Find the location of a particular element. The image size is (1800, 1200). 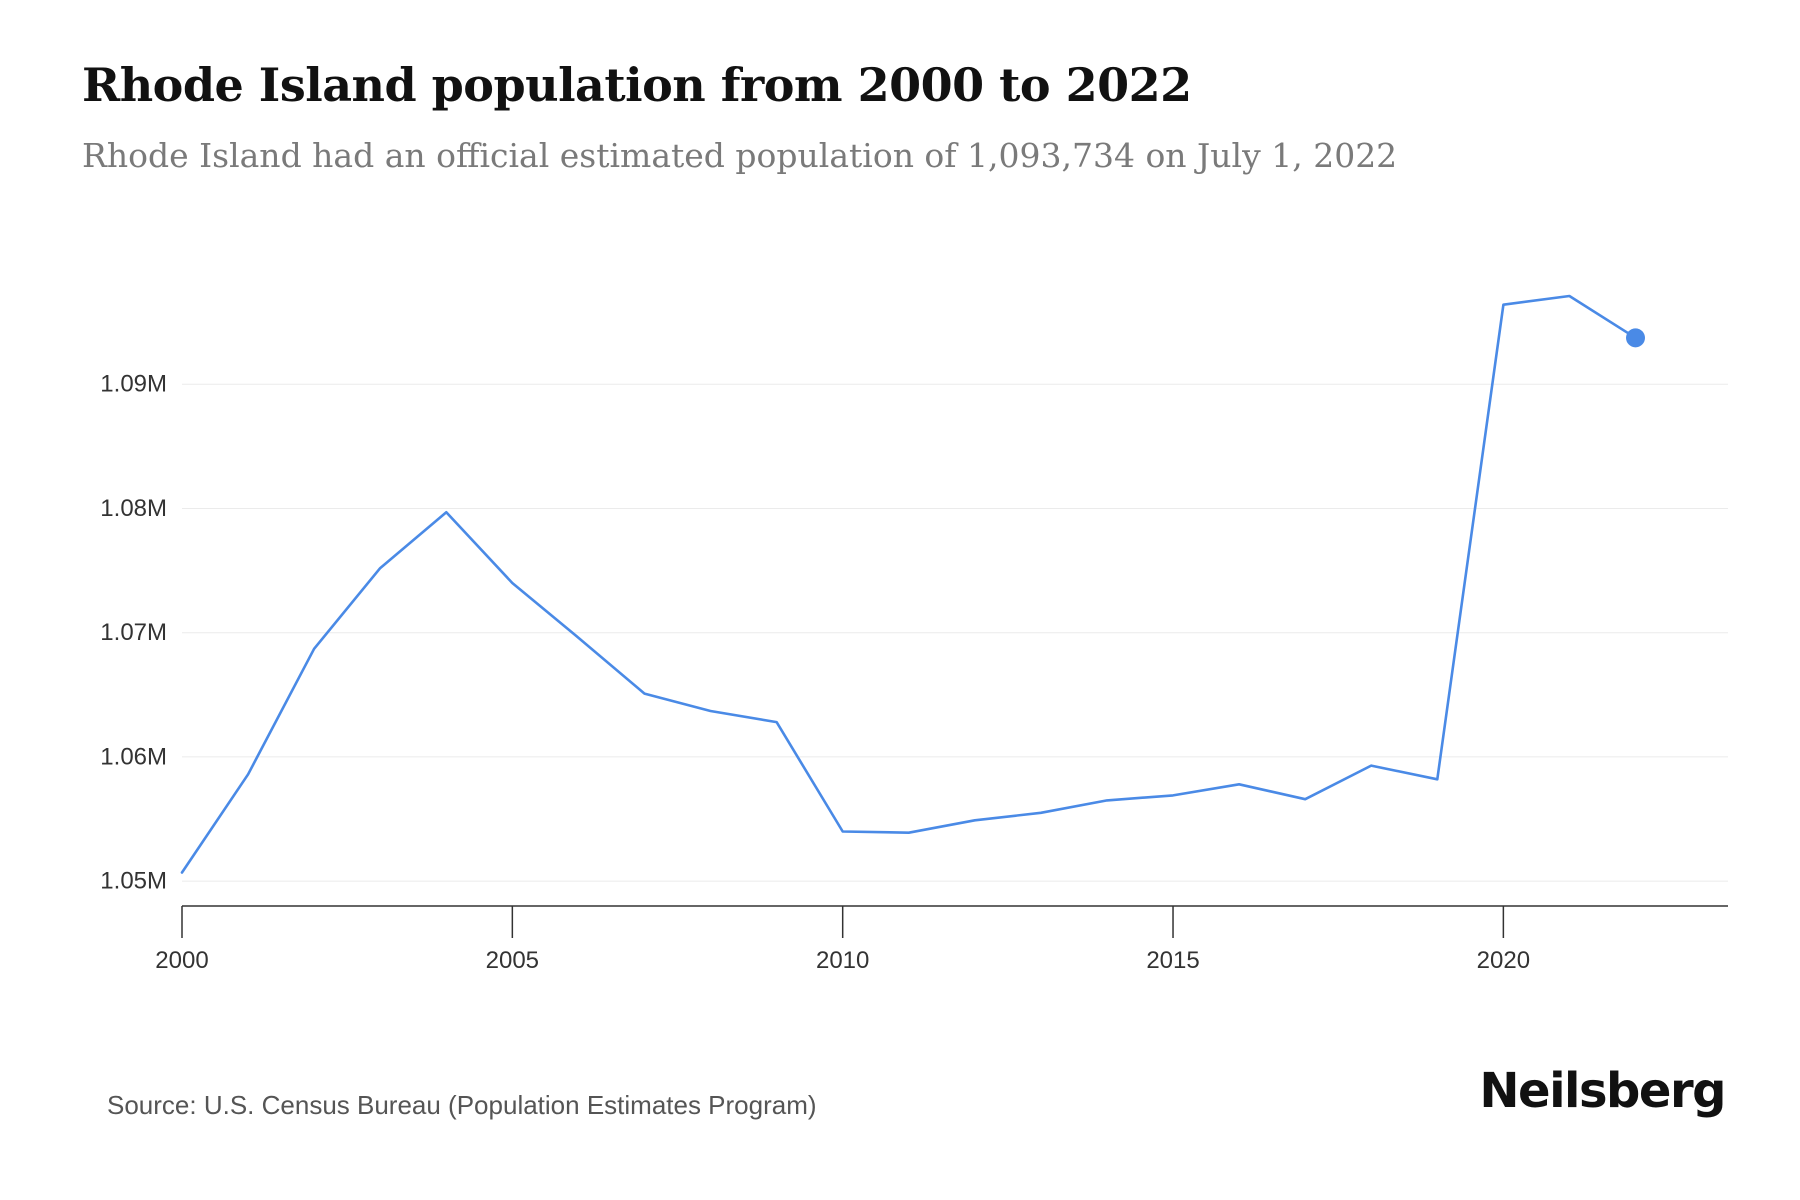

x-axis: 2000 2005 2010 2015 2020 is located at coordinates (941, 939).